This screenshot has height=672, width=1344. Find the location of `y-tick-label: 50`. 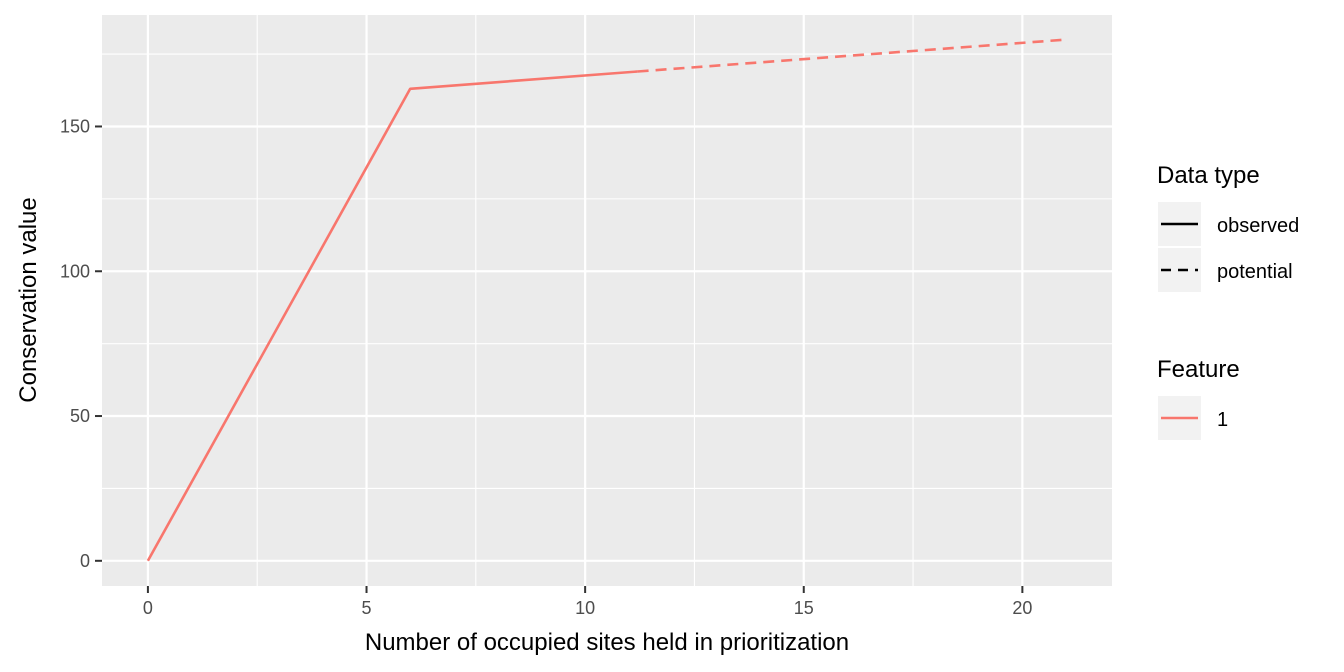

y-tick-label: 50 is located at coordinates (80, 416).